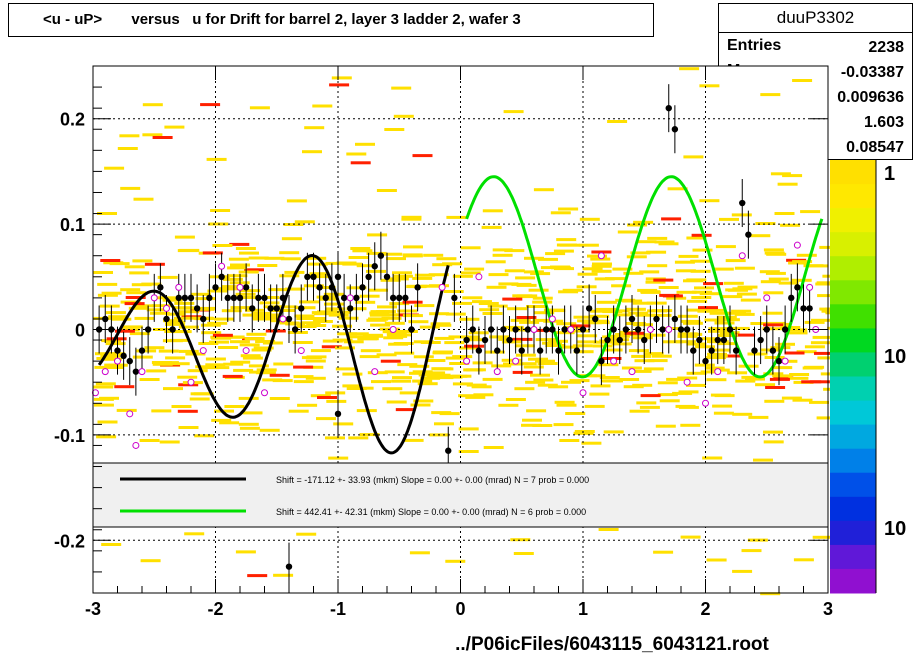 This screenshot has height=660, width=920. I want to click on palette-label: 10, so click(895, 357).